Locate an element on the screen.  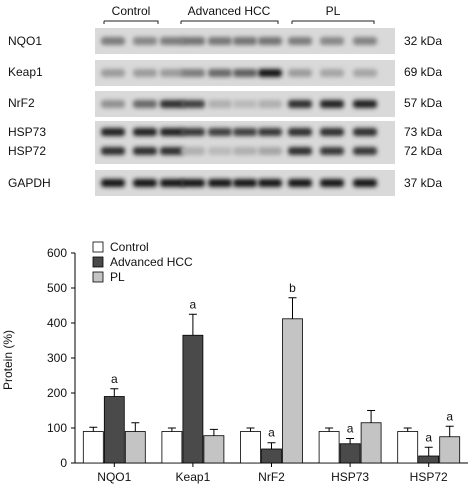
blot-kda-label-hsp72: 72 kDa is located at coordinates (423, 151).